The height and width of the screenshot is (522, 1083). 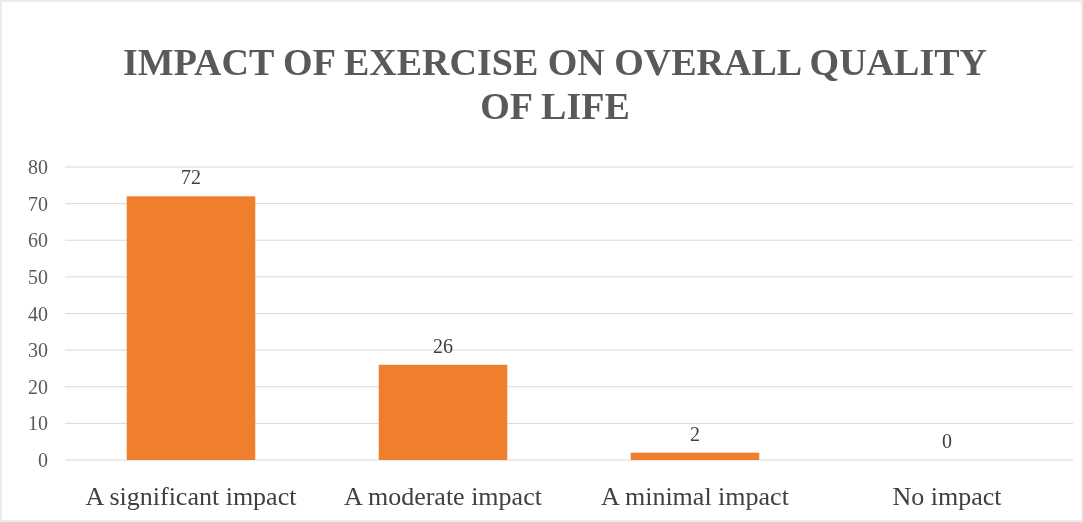 What do you see at coordinates (443, 496) in the screenshot?
I see `x-tick-label: A moderate impact` at bounding box center [443, 496].